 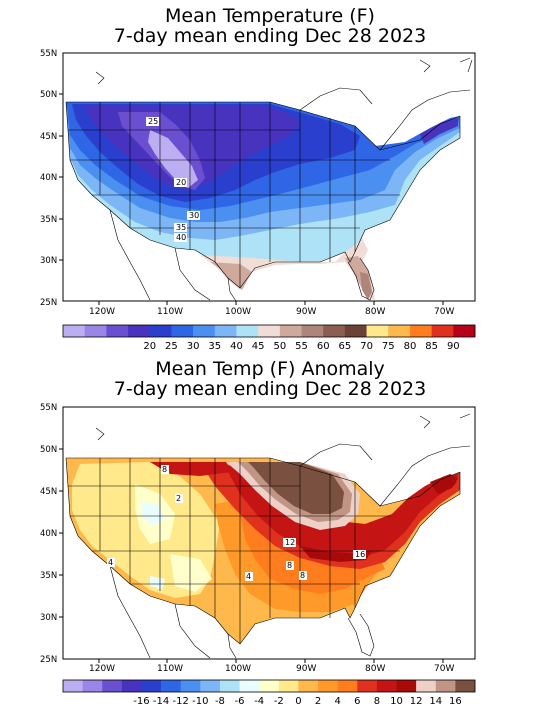 I want to click on bottom-colorbar-label: 8, so click(x=377, y=701).